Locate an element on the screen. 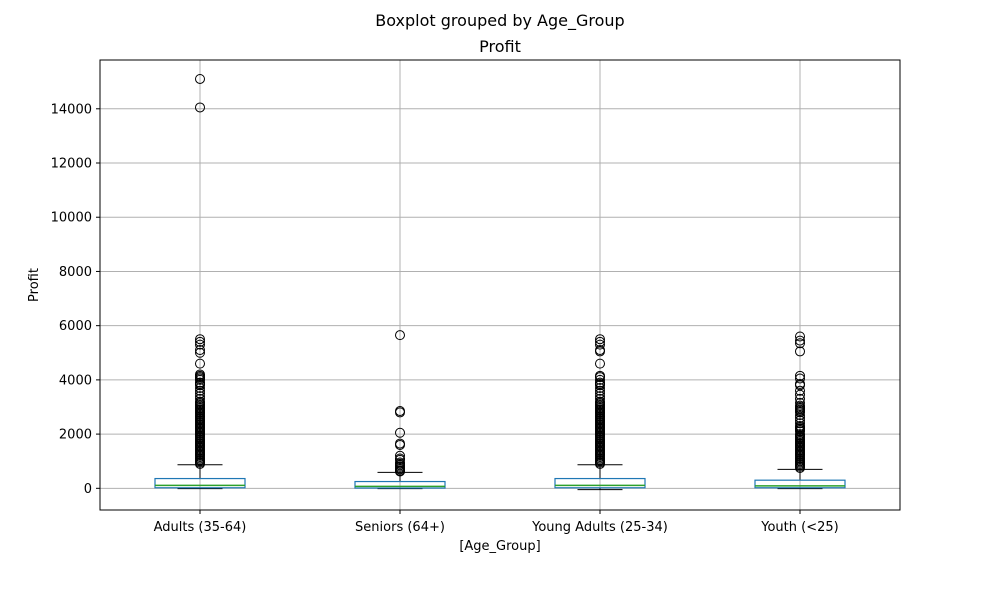  y-tick-label: 8000 is located at coordinates (75, 272).